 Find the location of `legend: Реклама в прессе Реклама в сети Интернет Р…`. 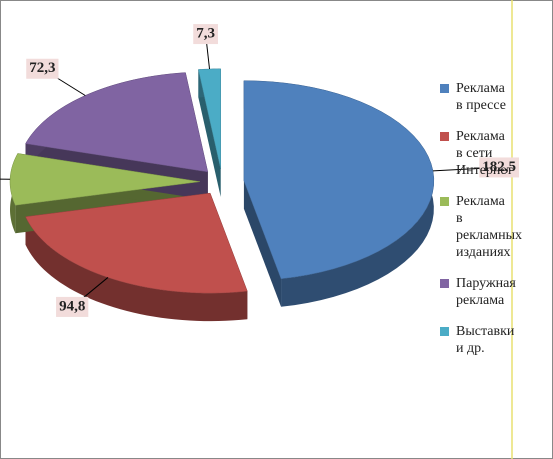

legend: Реклама в прессе Реклама в сети Интернет Р… is located at coordinates (481, 225).